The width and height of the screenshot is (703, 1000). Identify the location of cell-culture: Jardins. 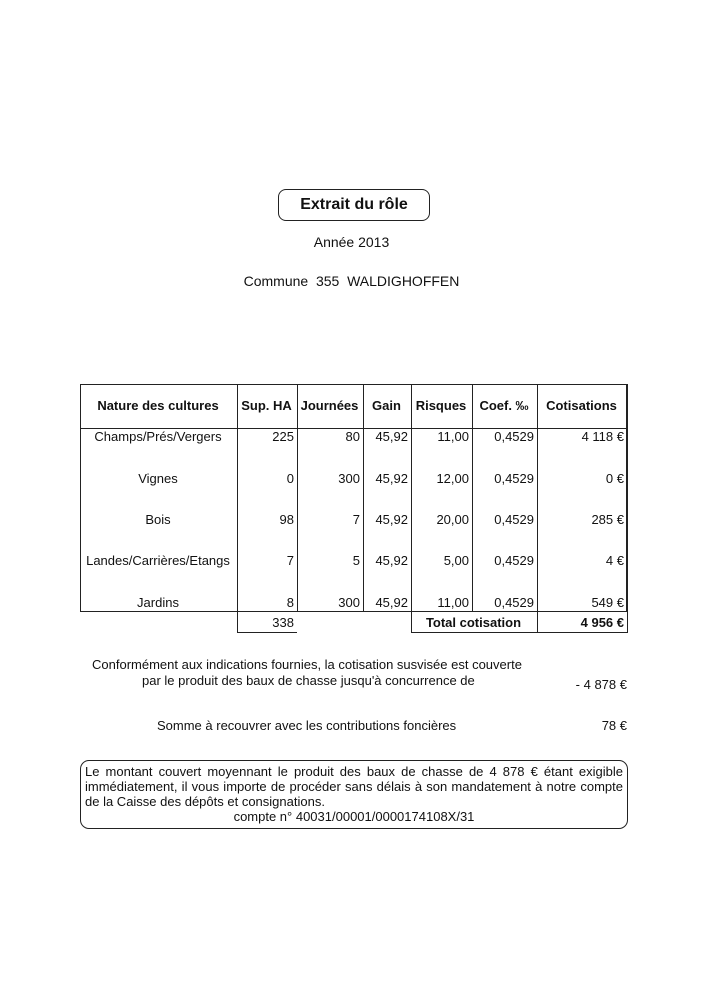
(158, 602).